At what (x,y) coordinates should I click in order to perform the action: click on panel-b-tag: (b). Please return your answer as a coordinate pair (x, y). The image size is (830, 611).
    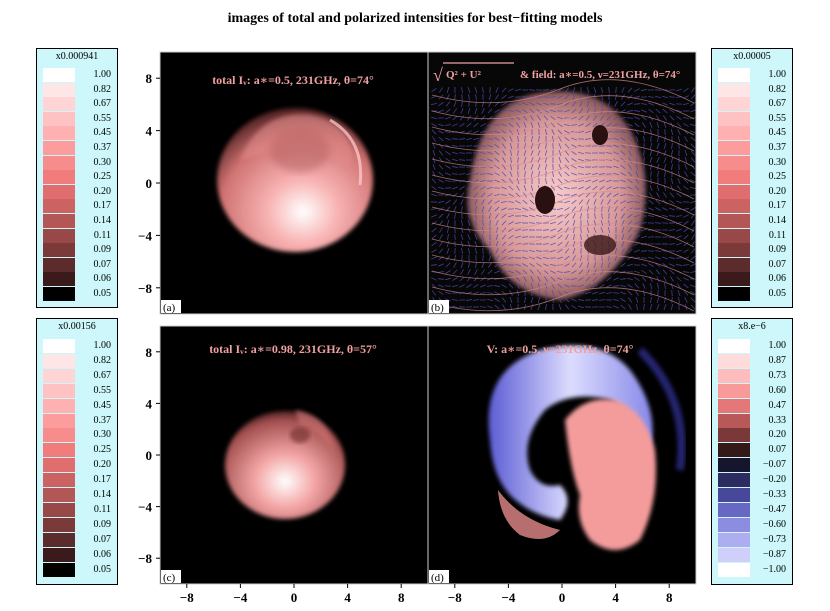
    Looking at the image, I should click on (439, 307).